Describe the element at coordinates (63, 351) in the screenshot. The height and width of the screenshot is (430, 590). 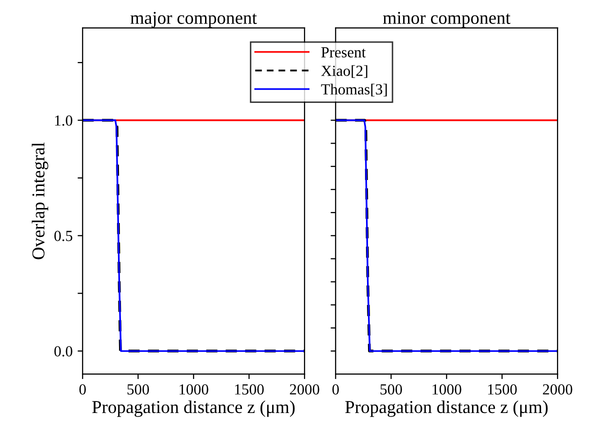
I see `y-tick-label: 0.0` at that location.